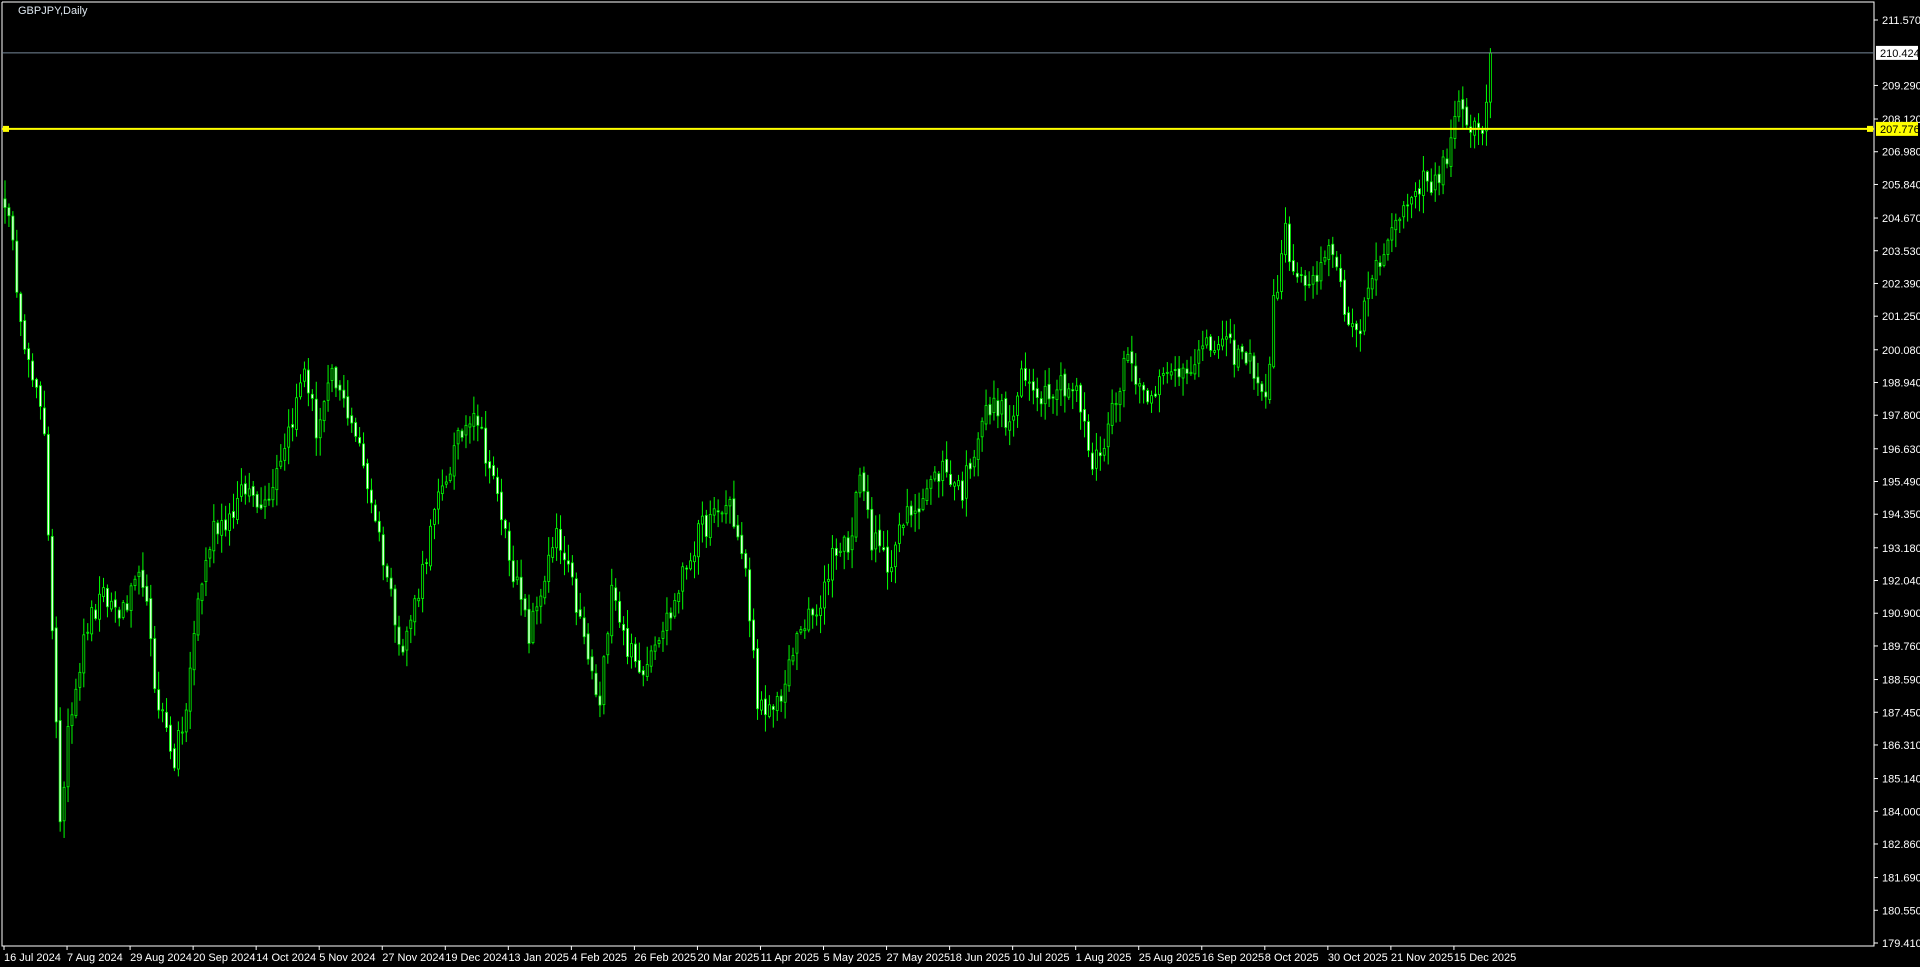 The height and width of the screenshot is (967, 1920). I want to click on date-label: 14 Oct 2024, so click(286, 958).